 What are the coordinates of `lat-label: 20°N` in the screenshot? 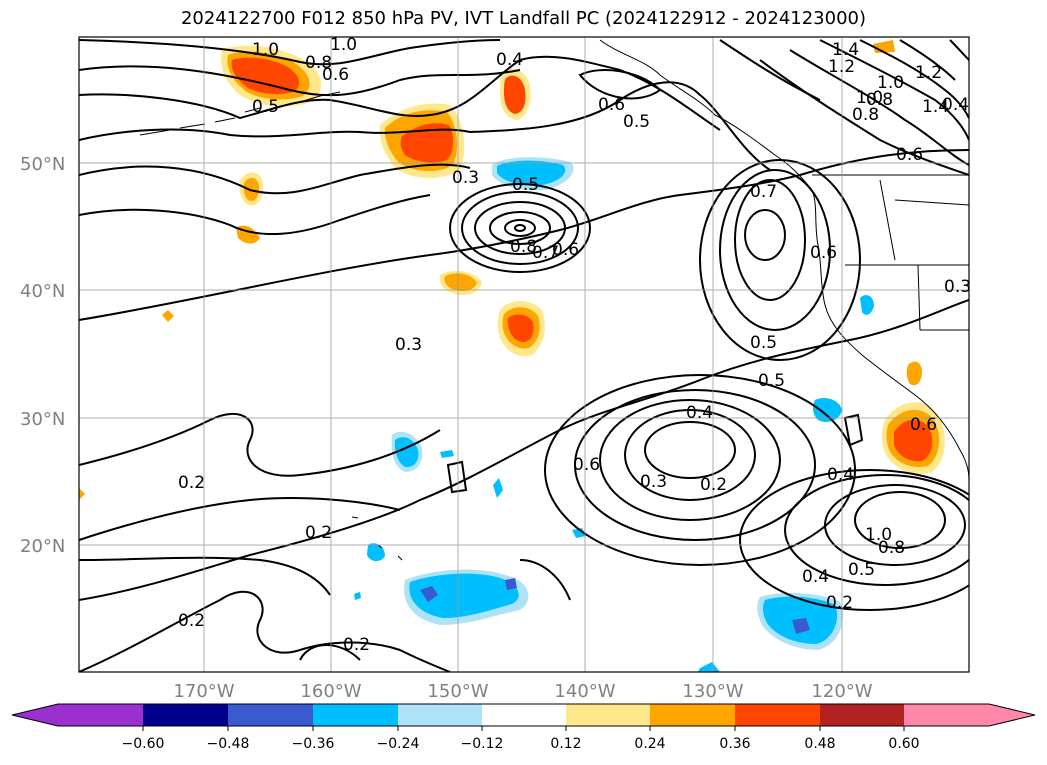 It's located at (42, 546).